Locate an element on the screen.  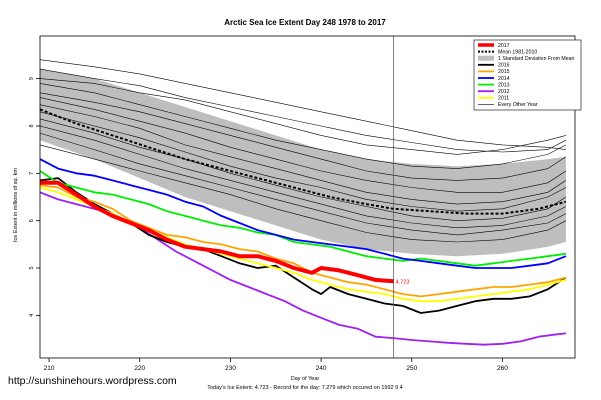
y-tick-label: 8 is located at coordinates (32, 125).